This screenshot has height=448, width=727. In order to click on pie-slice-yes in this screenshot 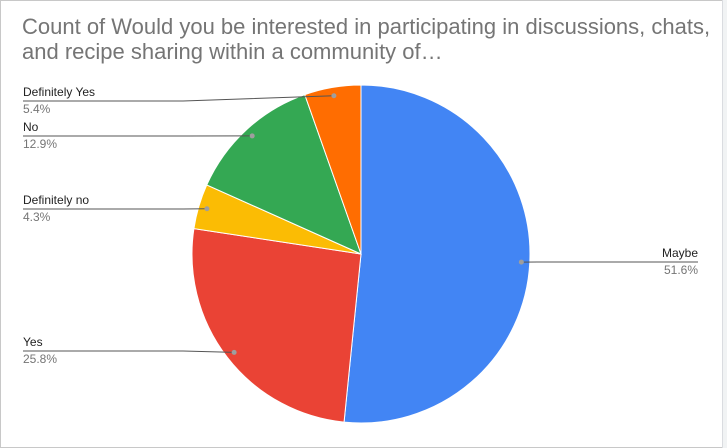, I will do `click(276, 325)`.